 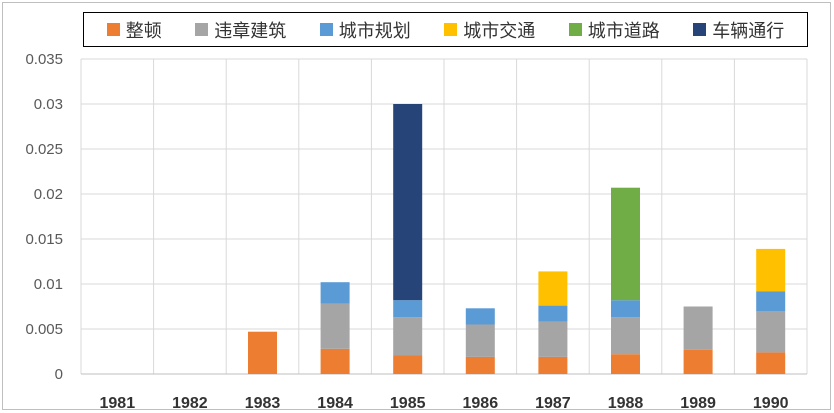 What do you see at coordinates (44, 59) in the screenshot?
I see `y-tick-label: 0.035` at bounding box center [44, 59].